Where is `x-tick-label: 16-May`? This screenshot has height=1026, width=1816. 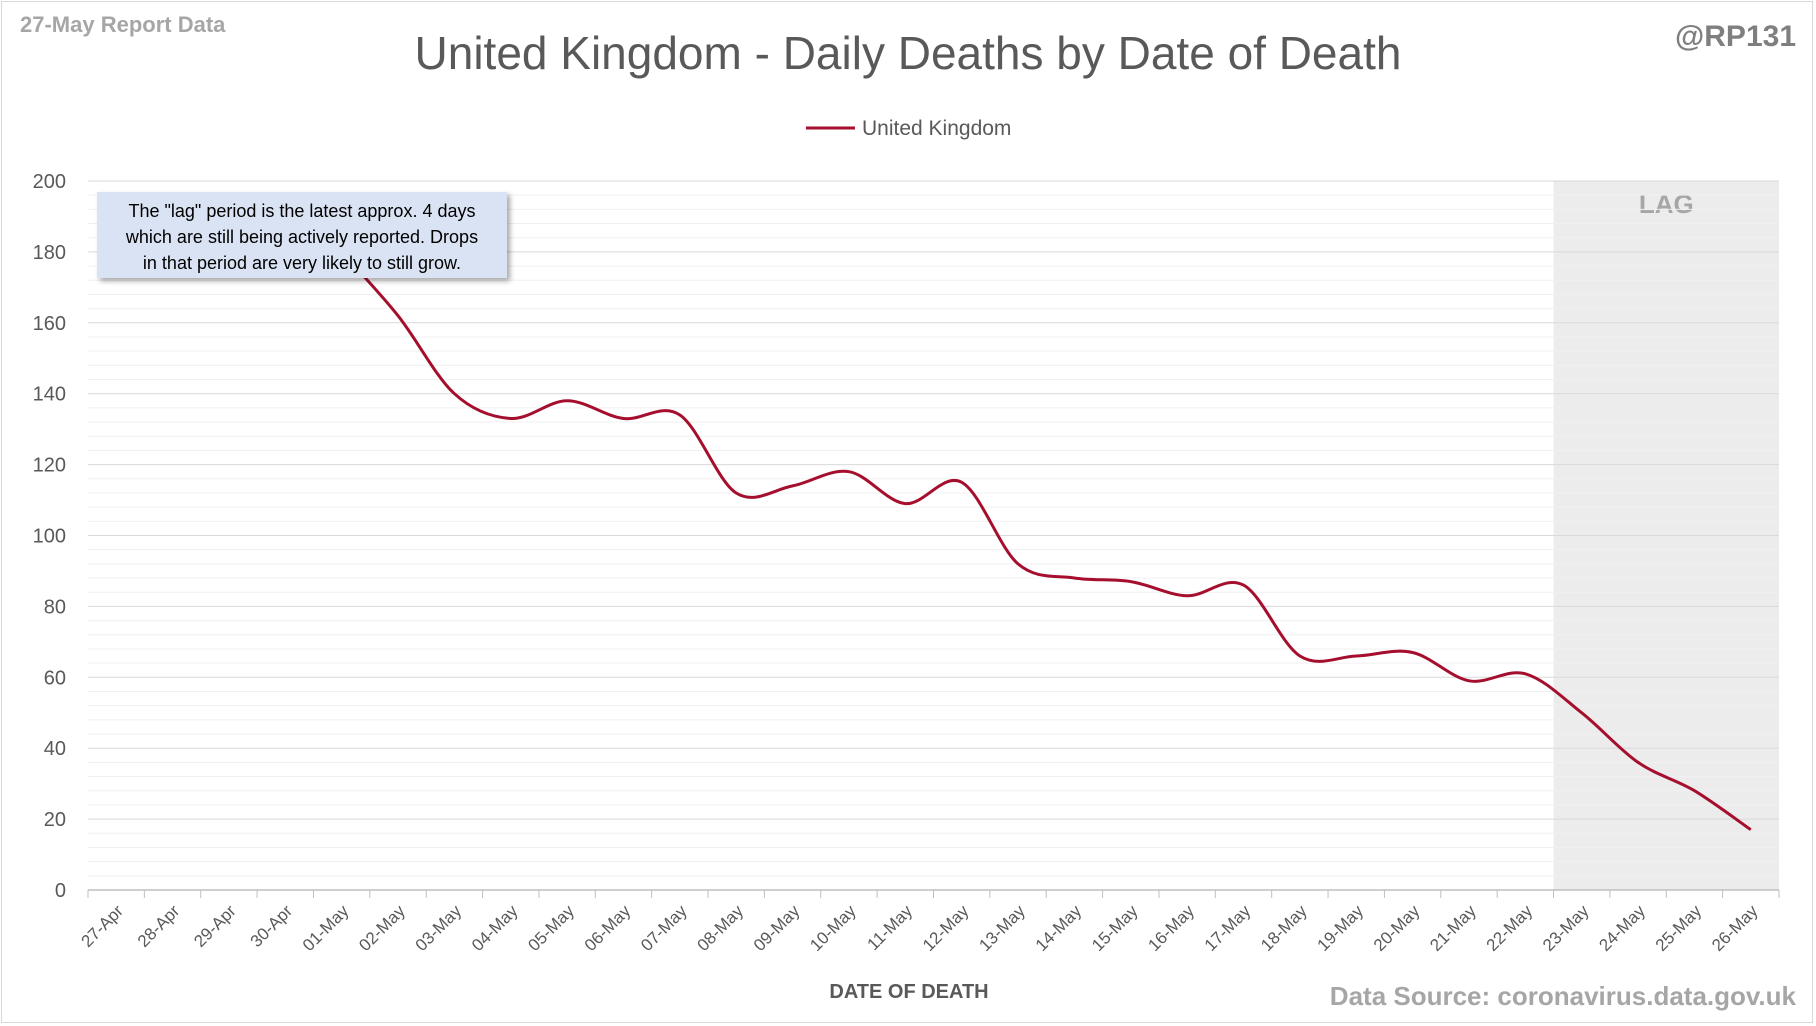 x-tick-label: 16-May is located at coordinates (1171, 928).